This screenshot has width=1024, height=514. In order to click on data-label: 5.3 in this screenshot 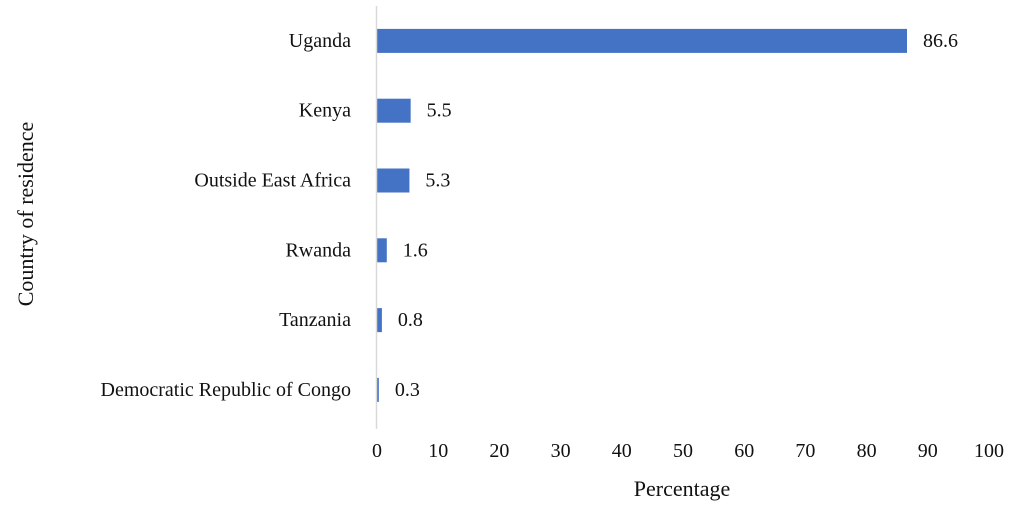, I will do `click(437, 181)`.